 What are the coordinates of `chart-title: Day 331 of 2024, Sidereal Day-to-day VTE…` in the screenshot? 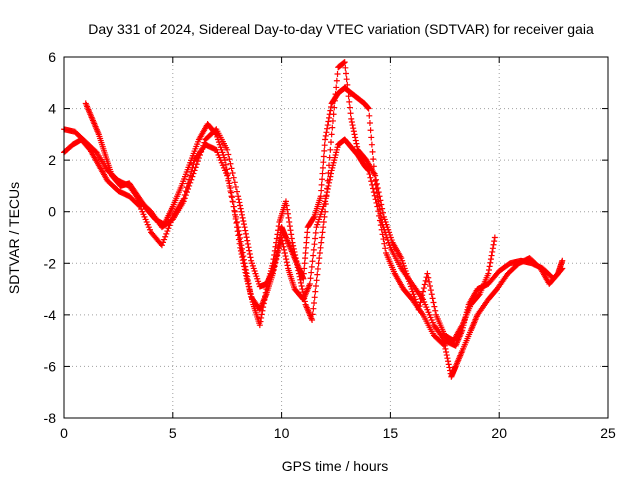 It's located at (341, 29).